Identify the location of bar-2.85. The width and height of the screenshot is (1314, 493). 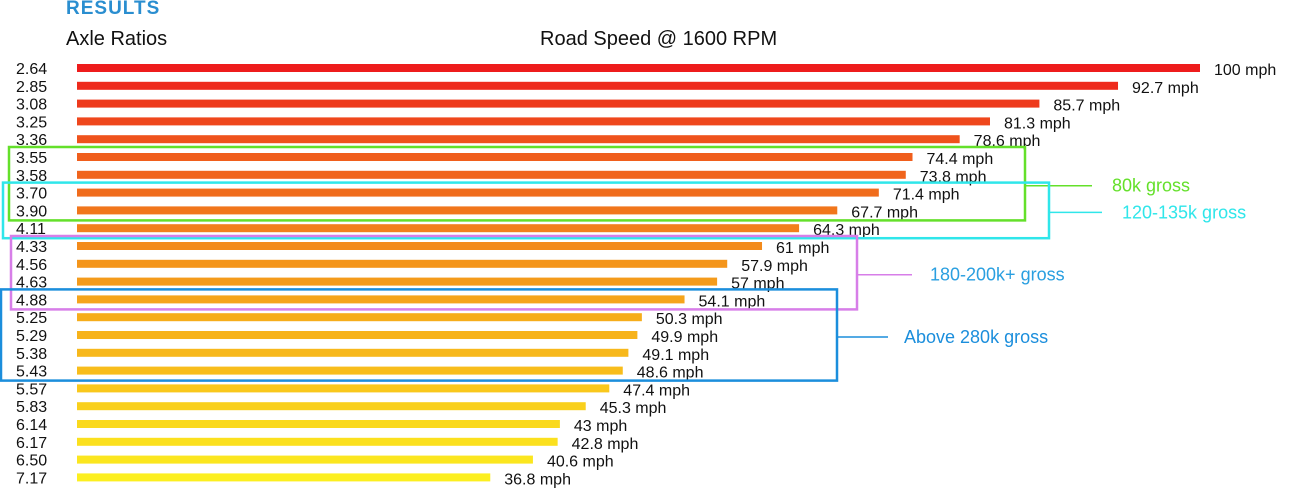
(598, 85).